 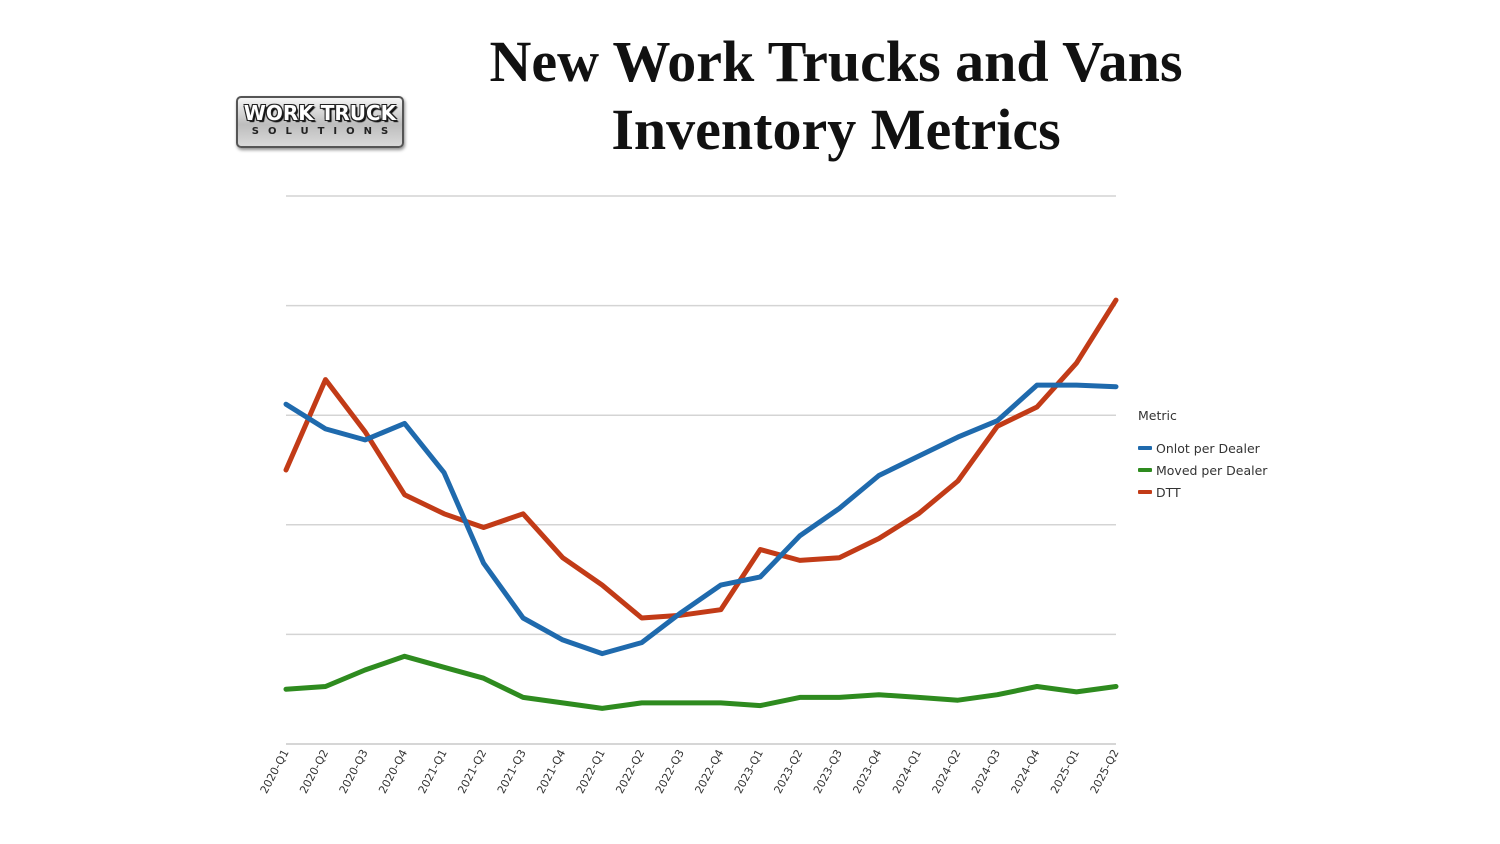 What do you see at coordinates (275, 771) in the screenshot?
I see `x-tick-label: 2020-Q1` at bounding box center [275, 771].